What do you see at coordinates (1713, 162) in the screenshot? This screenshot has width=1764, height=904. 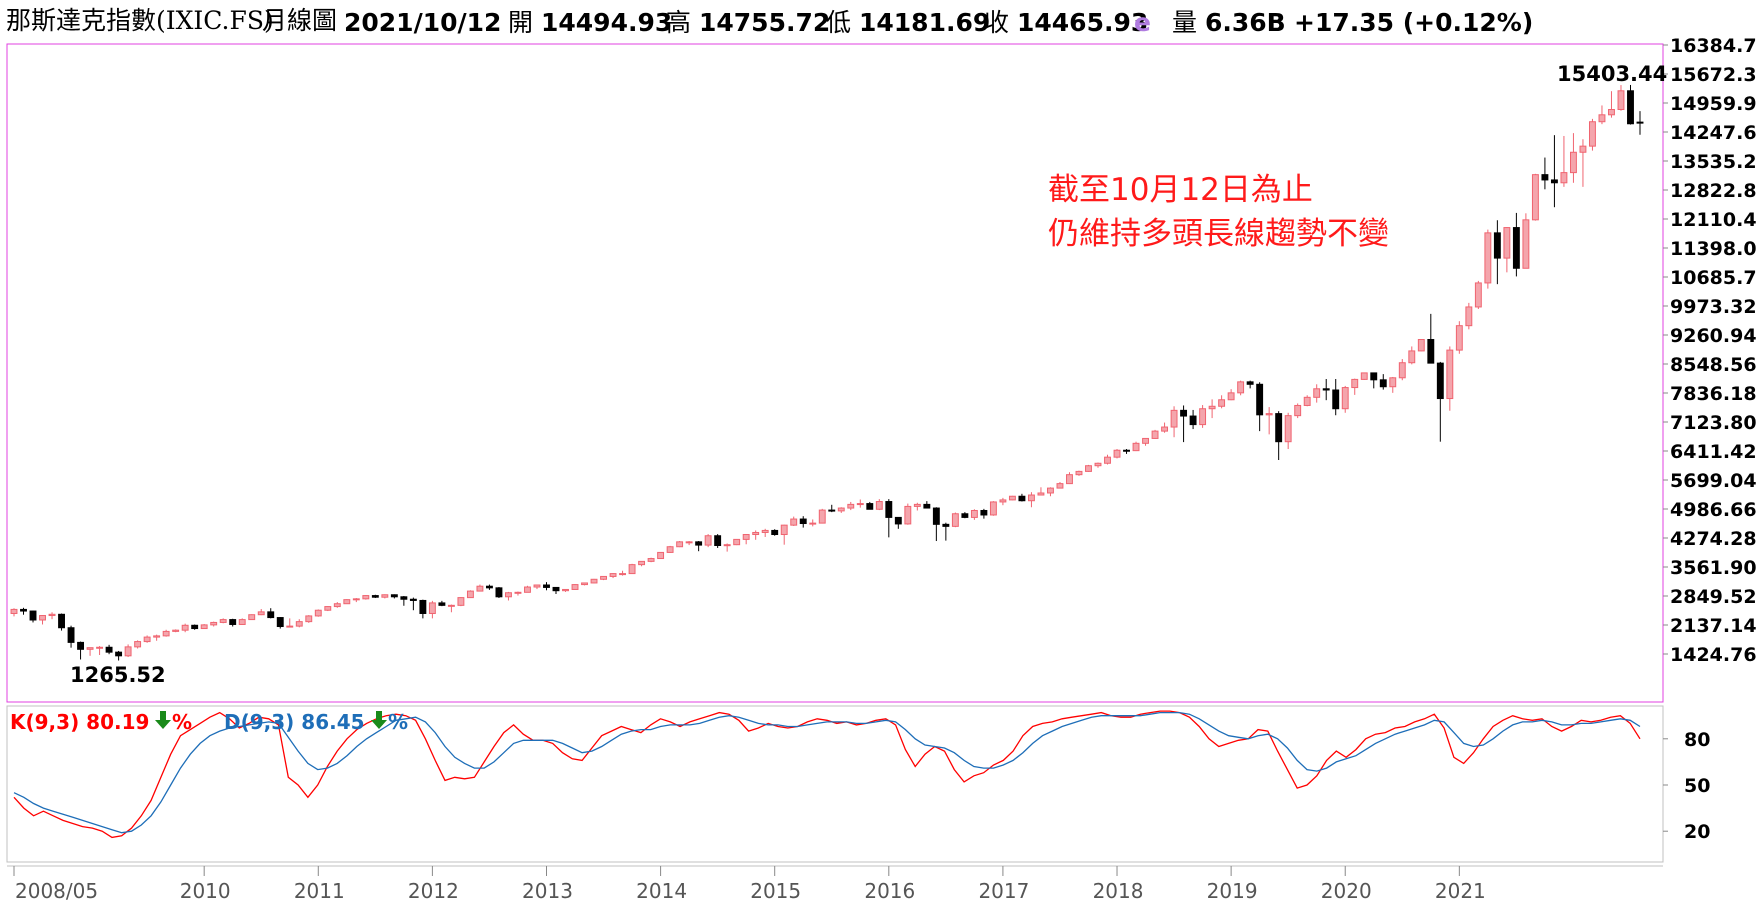 I see `price-tick-label: 13535.2` at bounding box center [1713, 162].